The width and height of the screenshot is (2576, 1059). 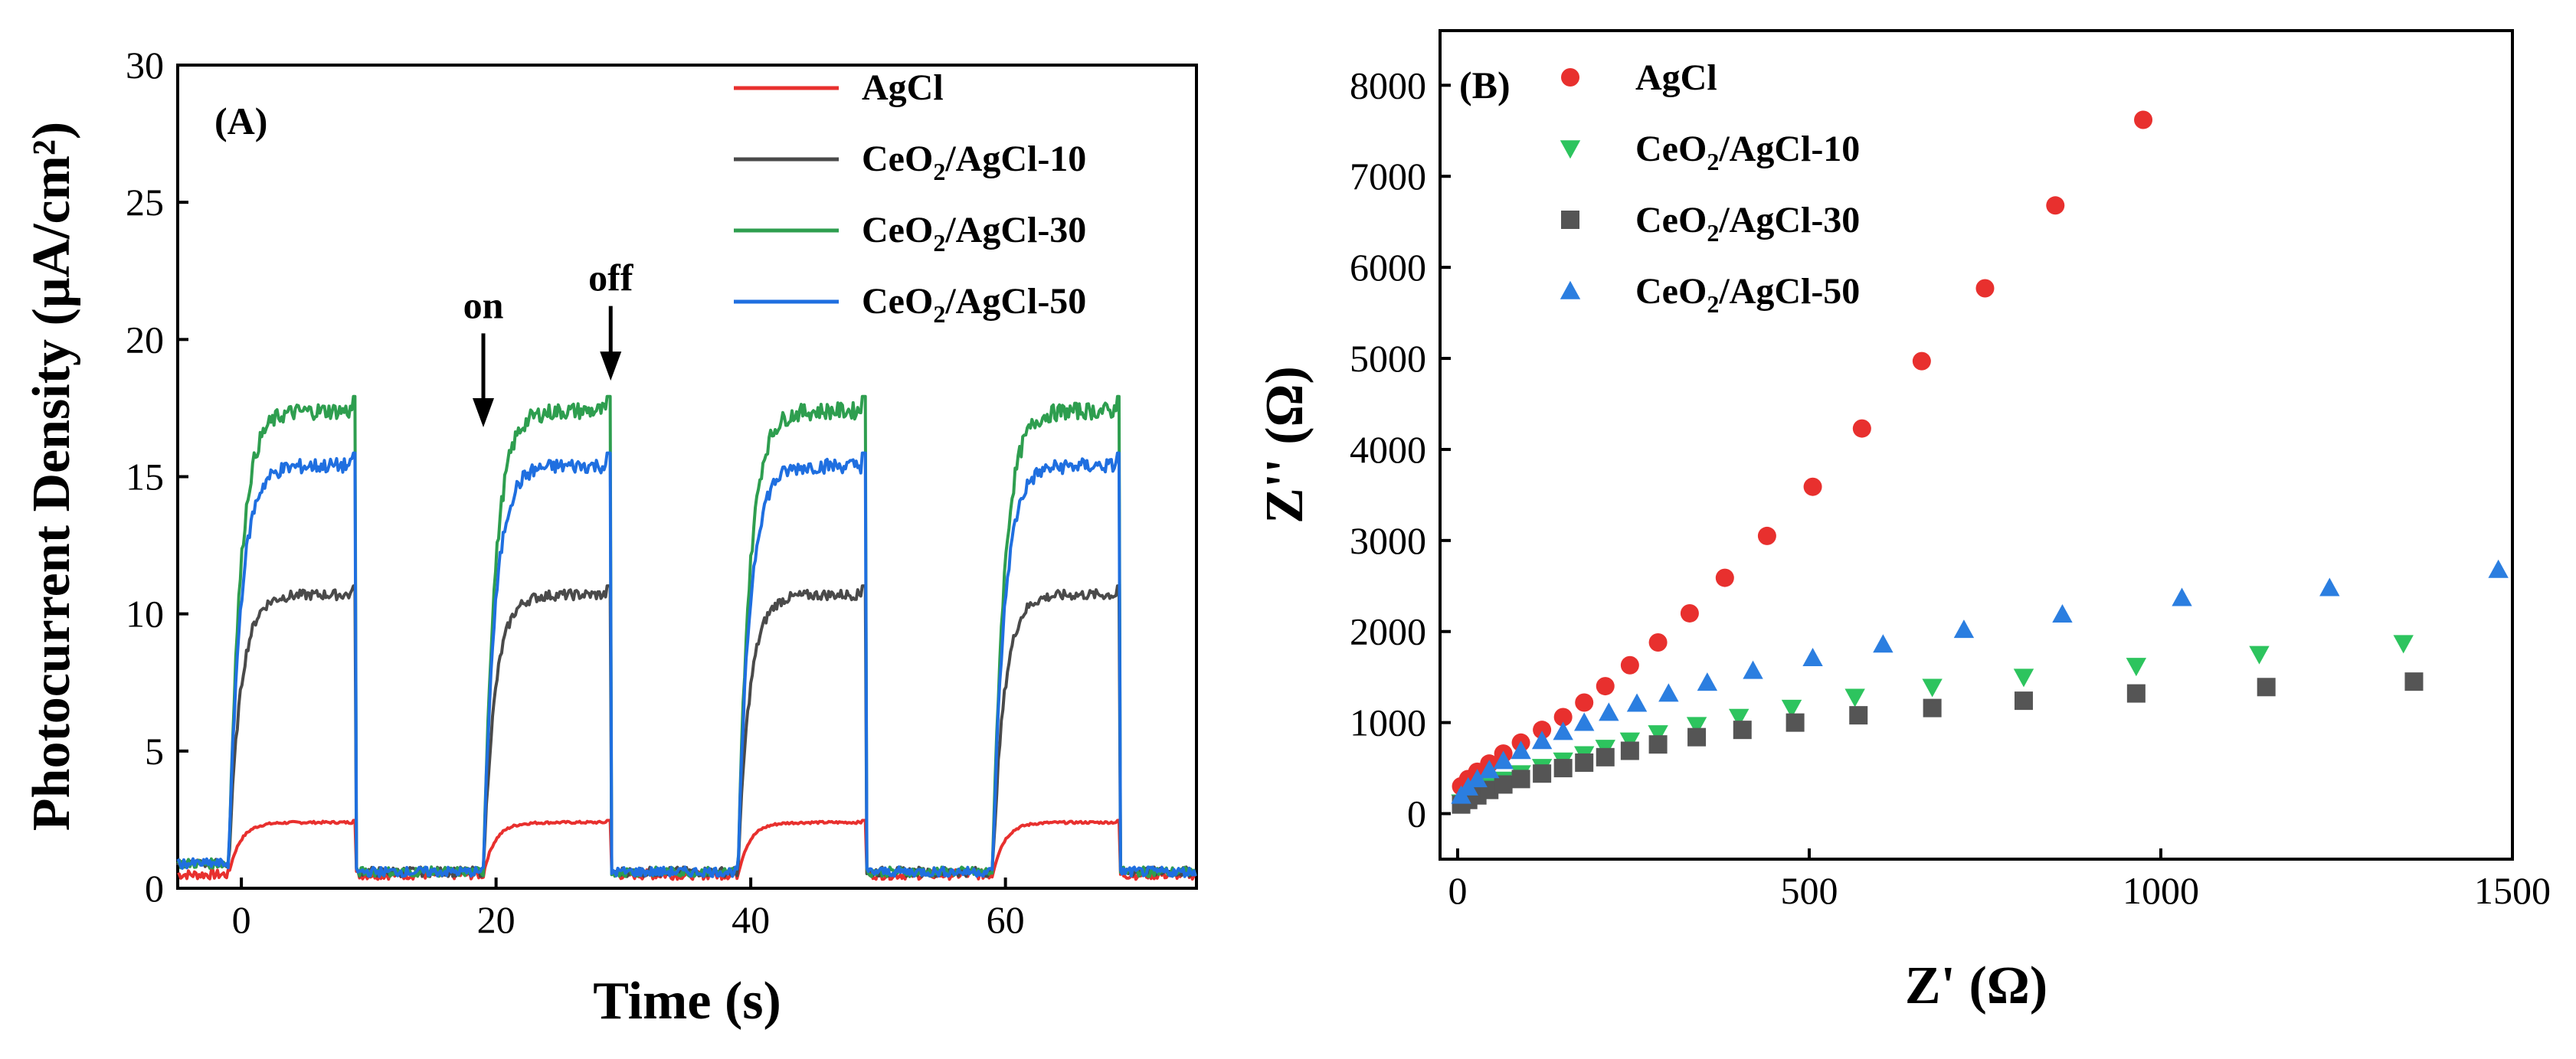 What do you see at coordinates (2161, 891) in the screenshot?
I see `panel-b-x-tick-label: 1000` at bounding box center [2161, 891].